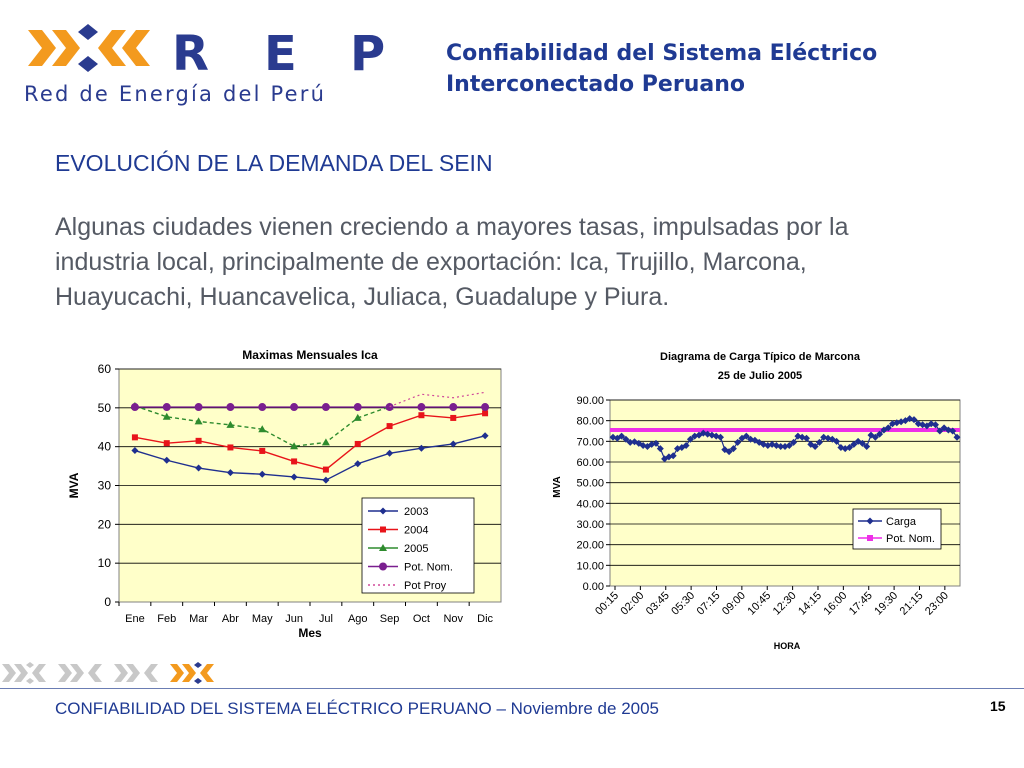 This screenshot has width=1024, height=768. What do you see at coordinates (105, 408) in the screenshot?
I see `y-tick-label: 50` at bounding box center [105, 408].